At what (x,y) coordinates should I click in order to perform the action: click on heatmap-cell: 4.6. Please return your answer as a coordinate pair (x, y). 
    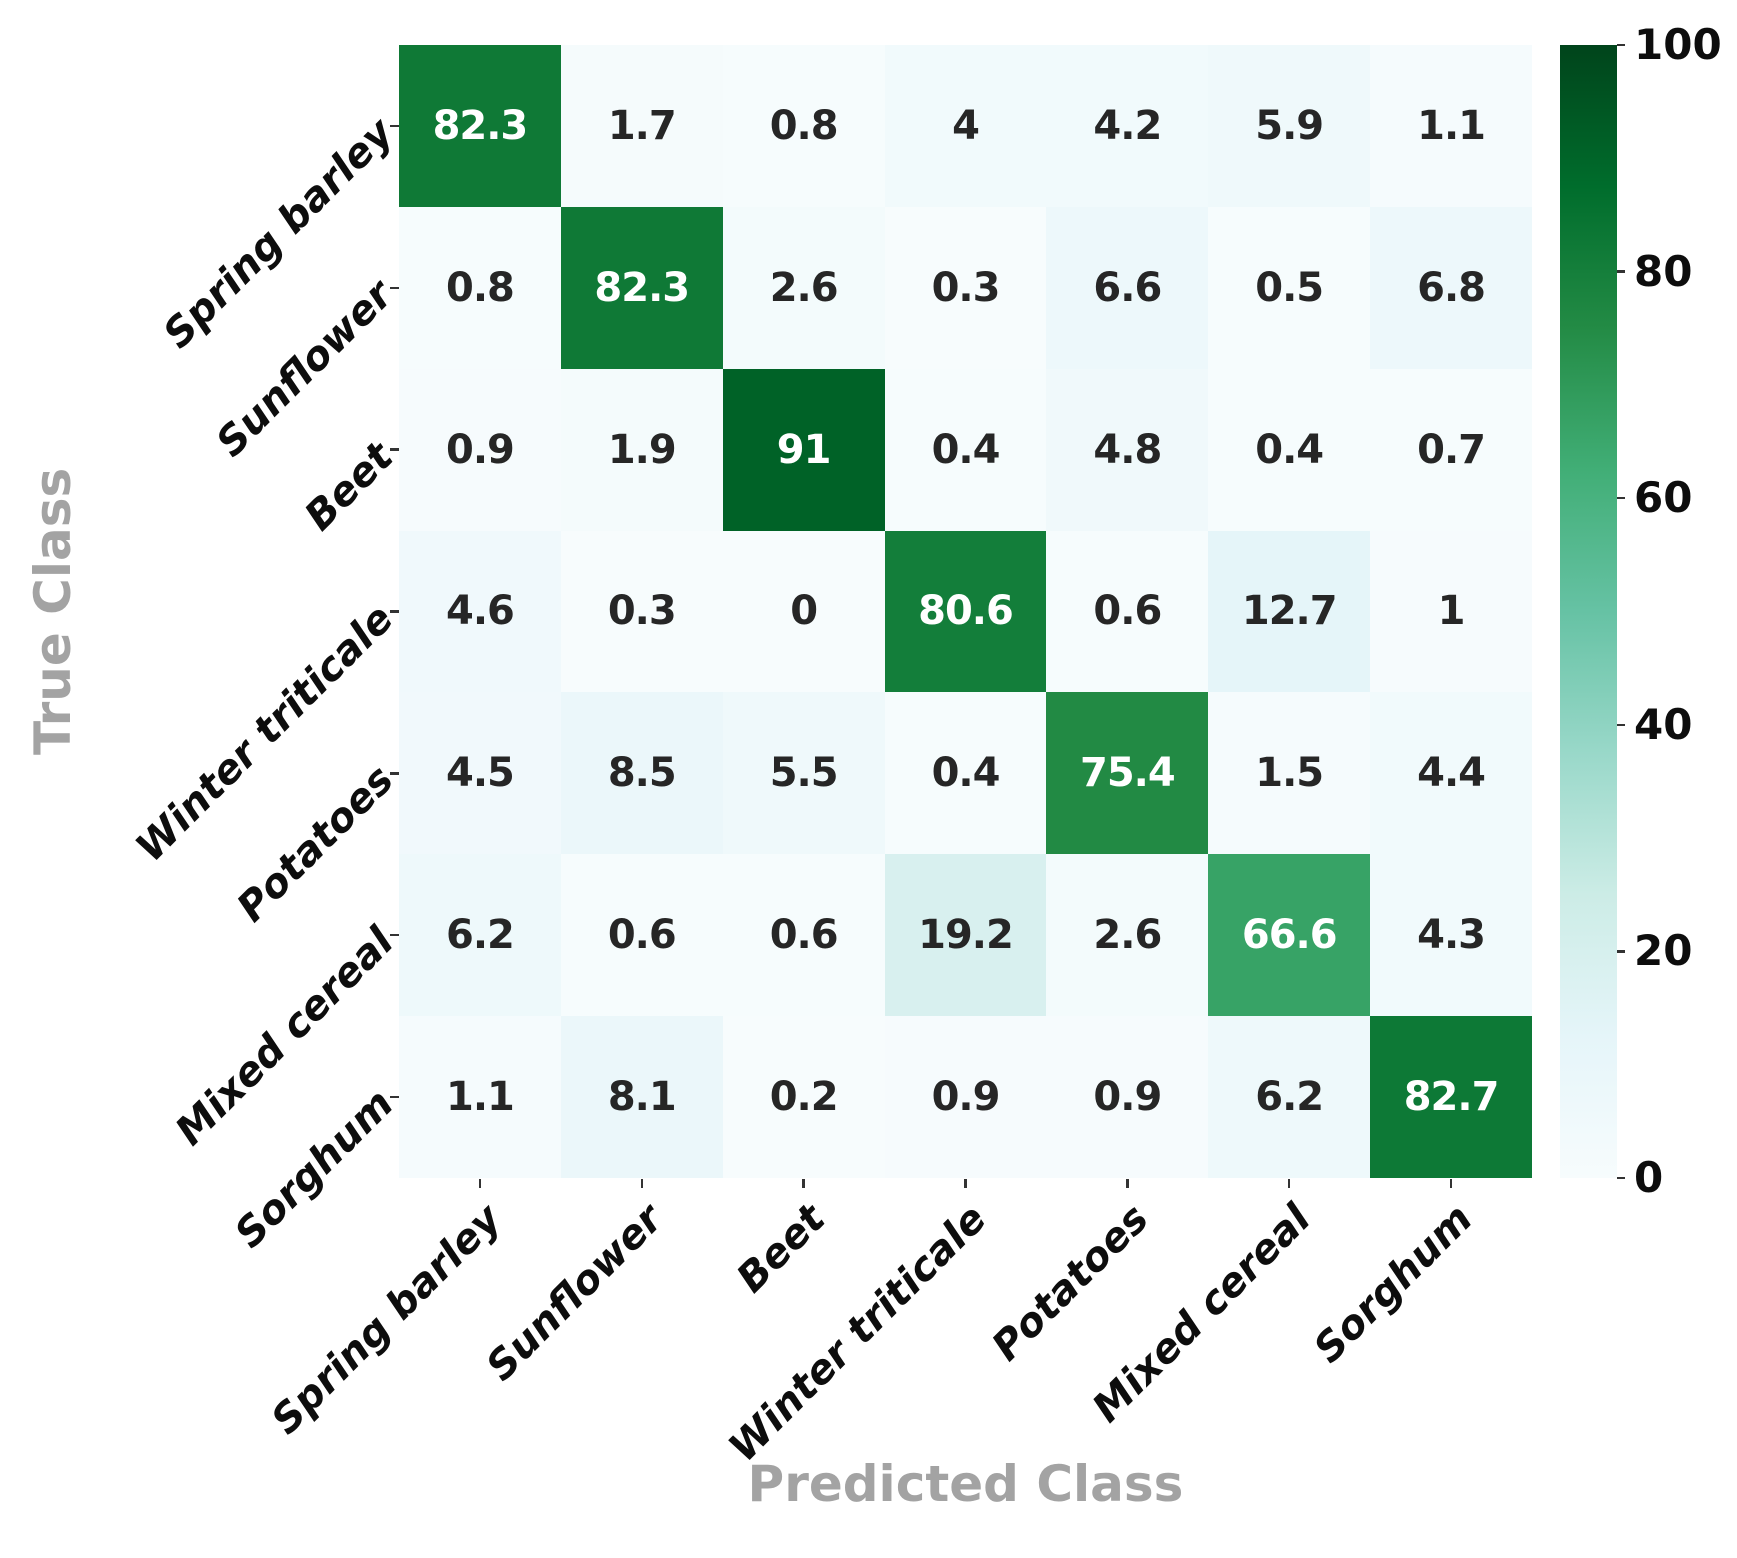
    Looking at the image, I should click on (480, 611).